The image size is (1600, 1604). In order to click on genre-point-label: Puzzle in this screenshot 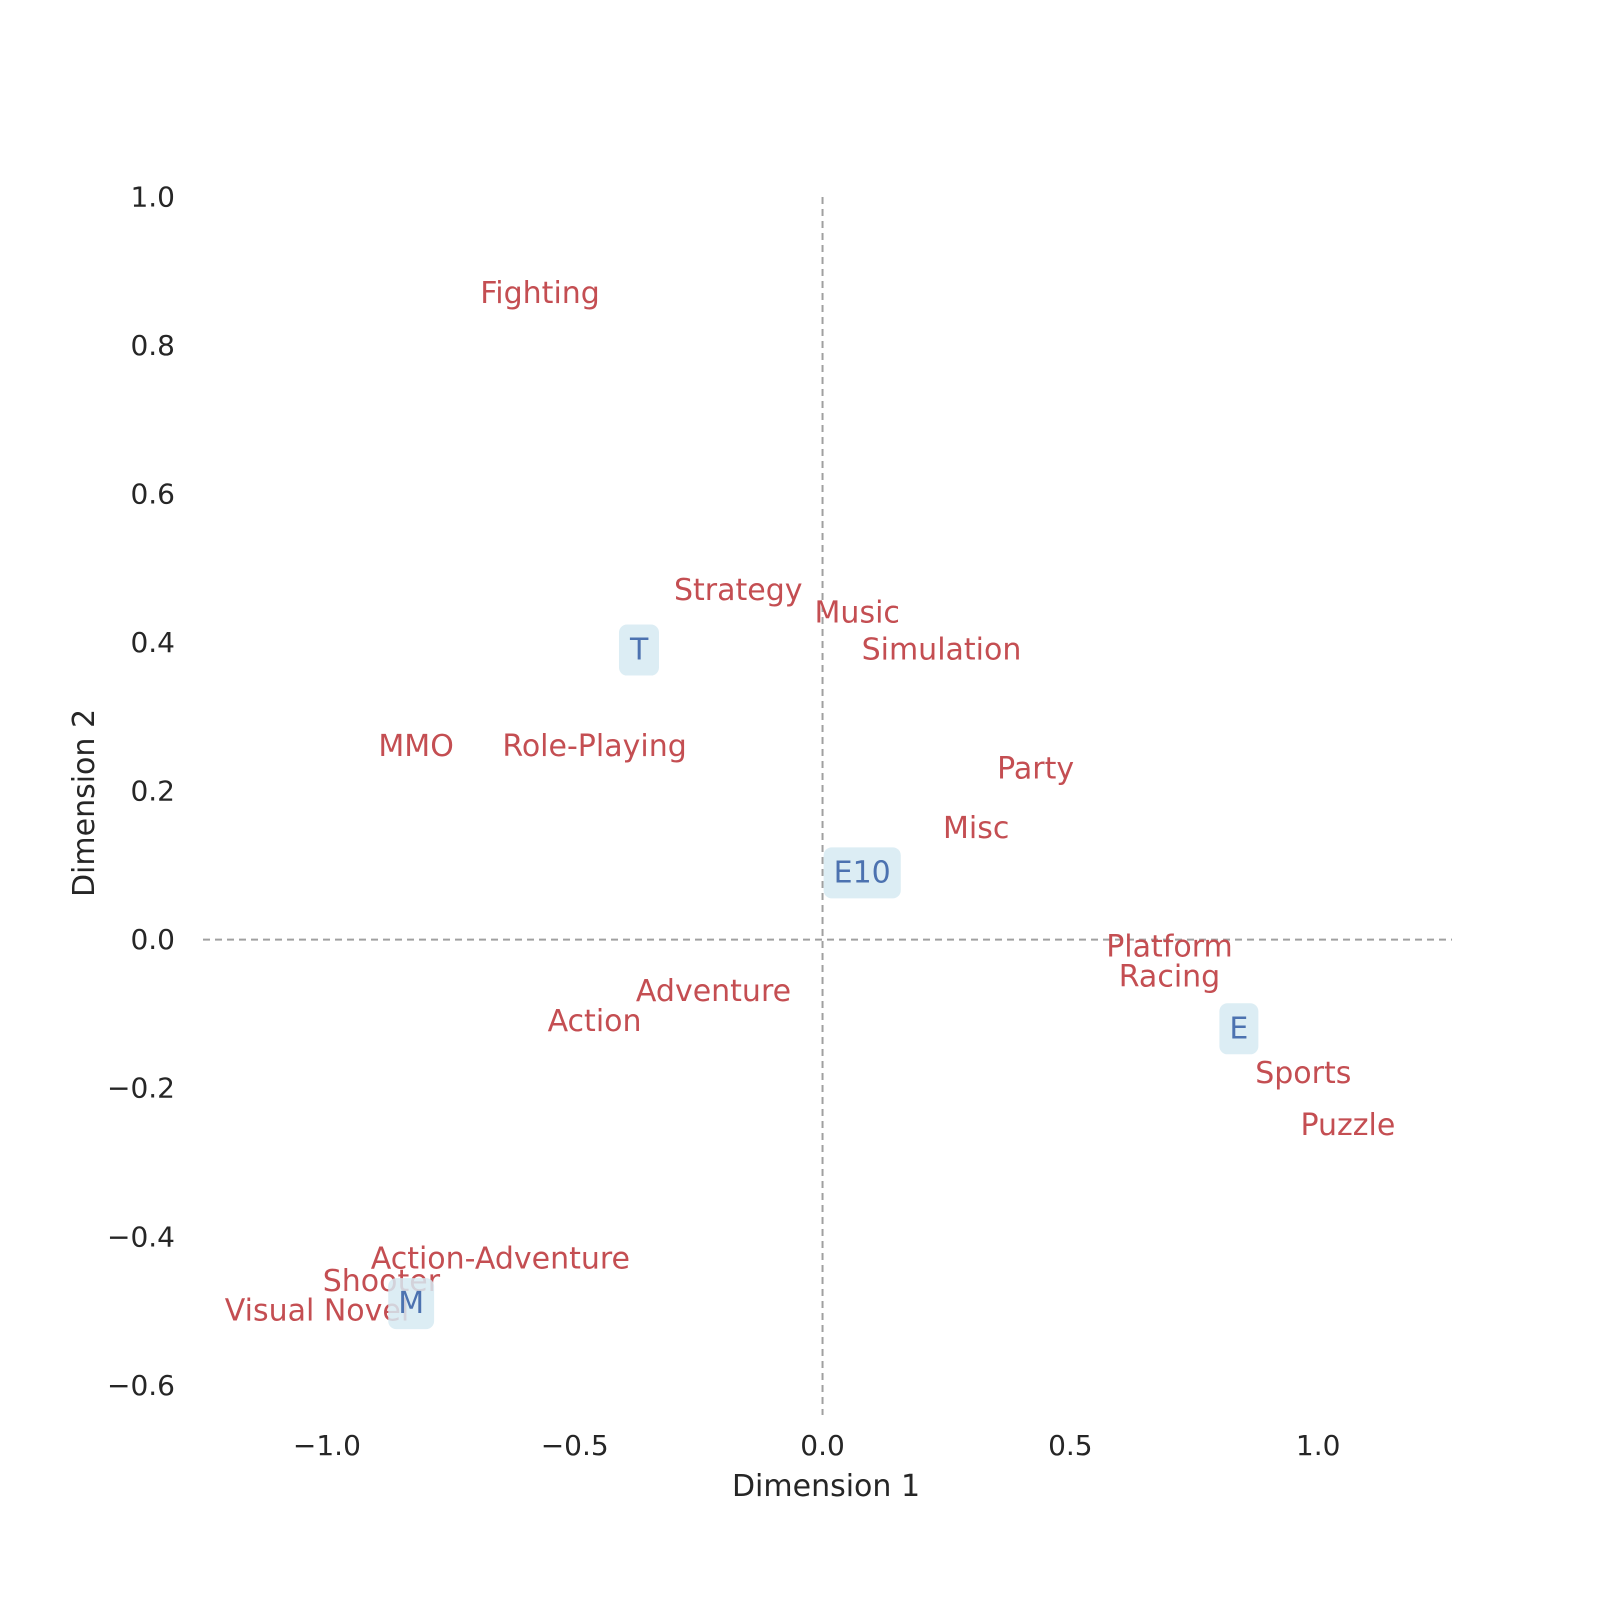, I will do `click(1347, 1125)`.